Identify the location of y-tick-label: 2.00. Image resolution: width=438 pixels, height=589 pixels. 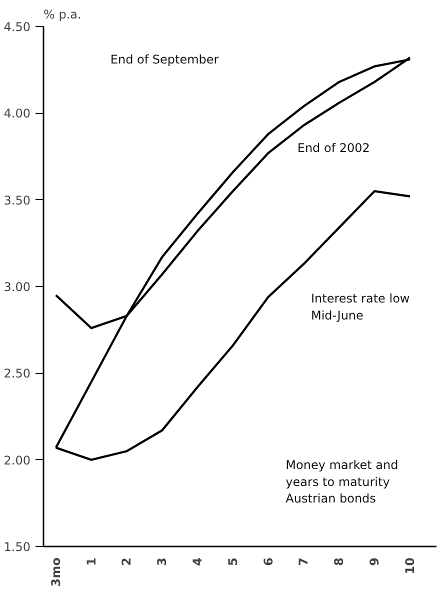
(17, 460).